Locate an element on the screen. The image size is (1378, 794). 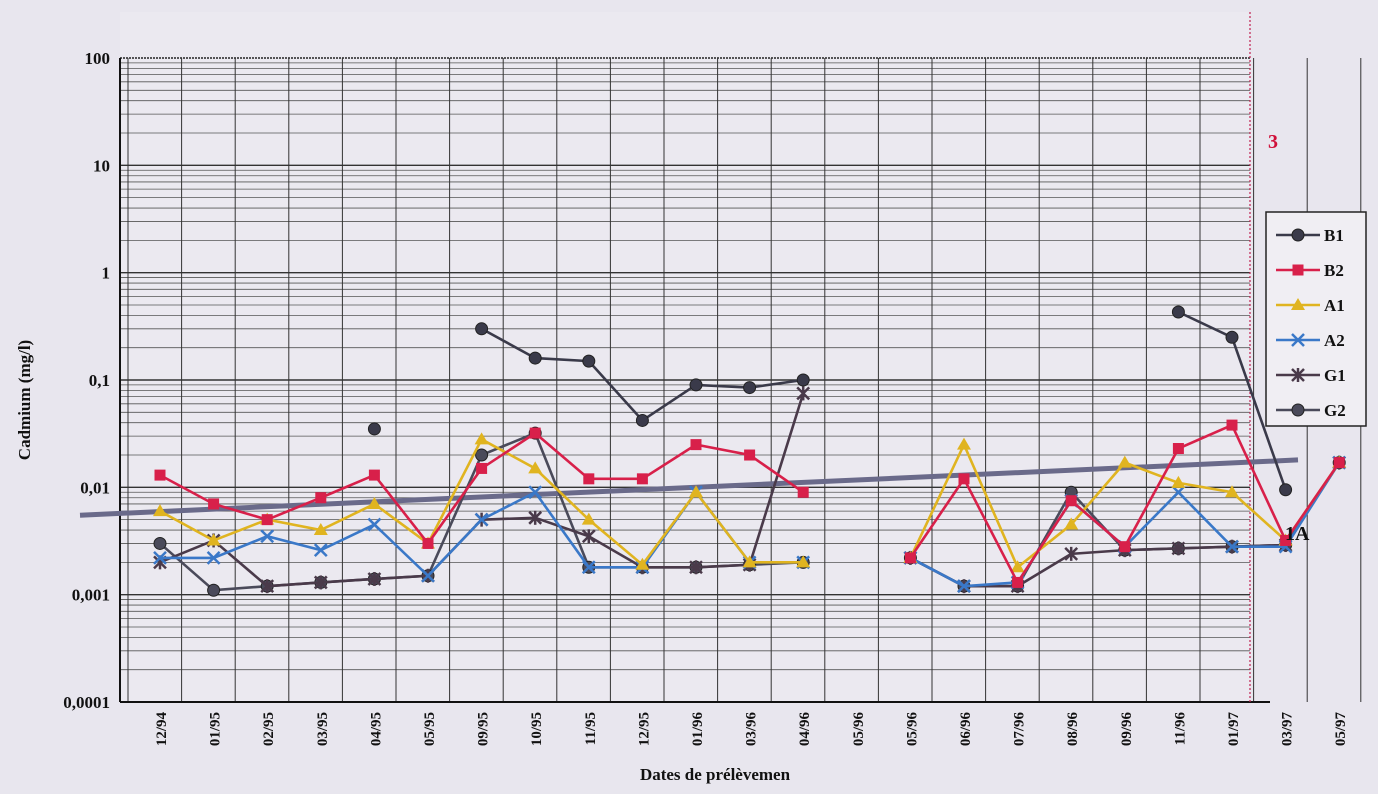
reference-line-1a is located at coordinates (689, 487).